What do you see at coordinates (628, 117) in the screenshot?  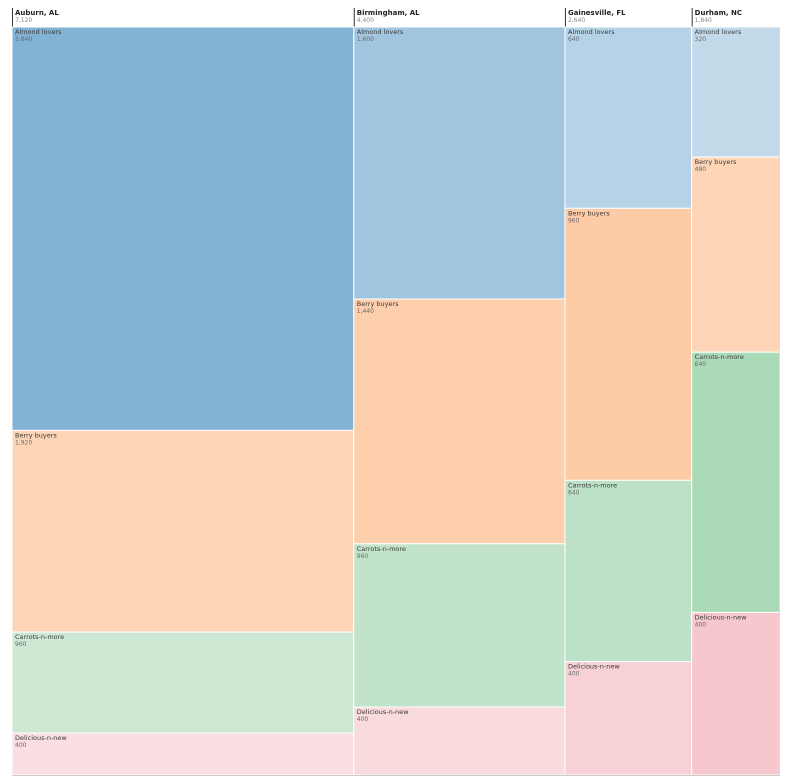 I see `cell-gainesville-fl-almond-lovers` at bounding box center [628, 117].